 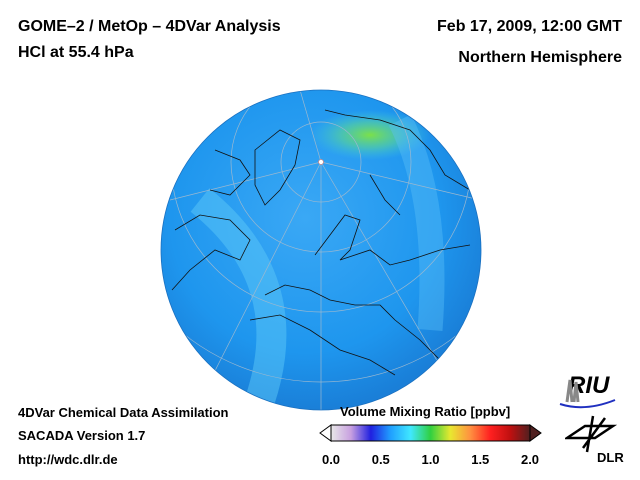 What do you see at coordinates (587, 394) in the screenshot?
I see `riu-logo-graphic` at bounding box center [587, 394].